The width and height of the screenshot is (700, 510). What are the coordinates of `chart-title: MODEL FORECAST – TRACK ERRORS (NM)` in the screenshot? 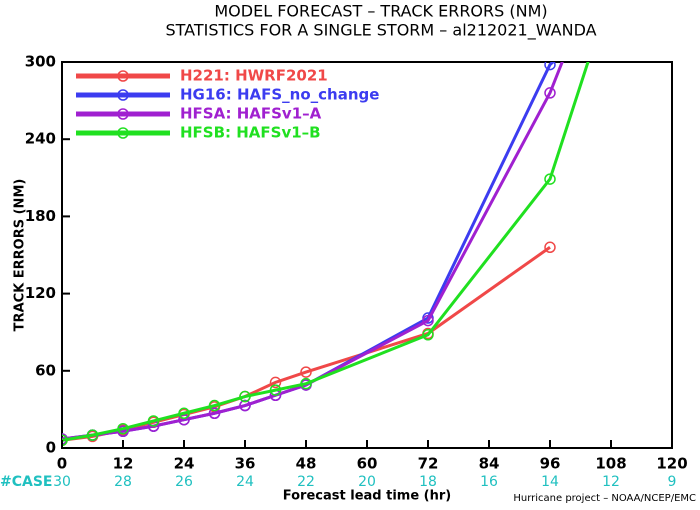 It's located at (380, 11).